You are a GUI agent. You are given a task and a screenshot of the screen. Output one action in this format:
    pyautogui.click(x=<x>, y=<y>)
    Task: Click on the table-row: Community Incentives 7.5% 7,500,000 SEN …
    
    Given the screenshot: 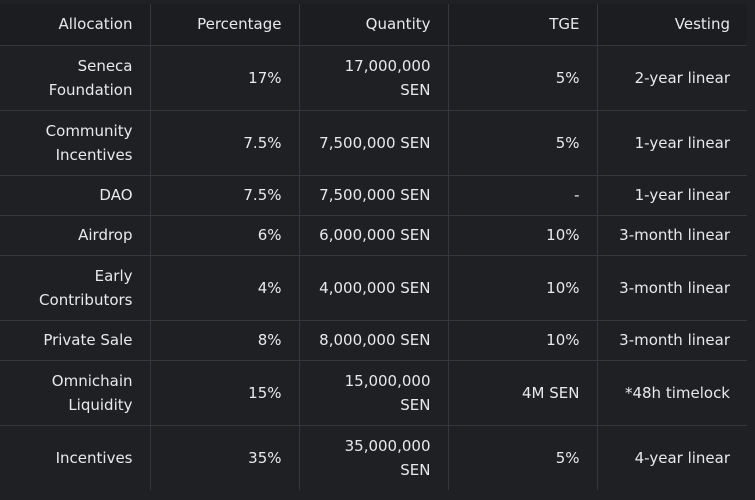 What is the action you would take?
    pyautogui.click(x=373, y=143)
    